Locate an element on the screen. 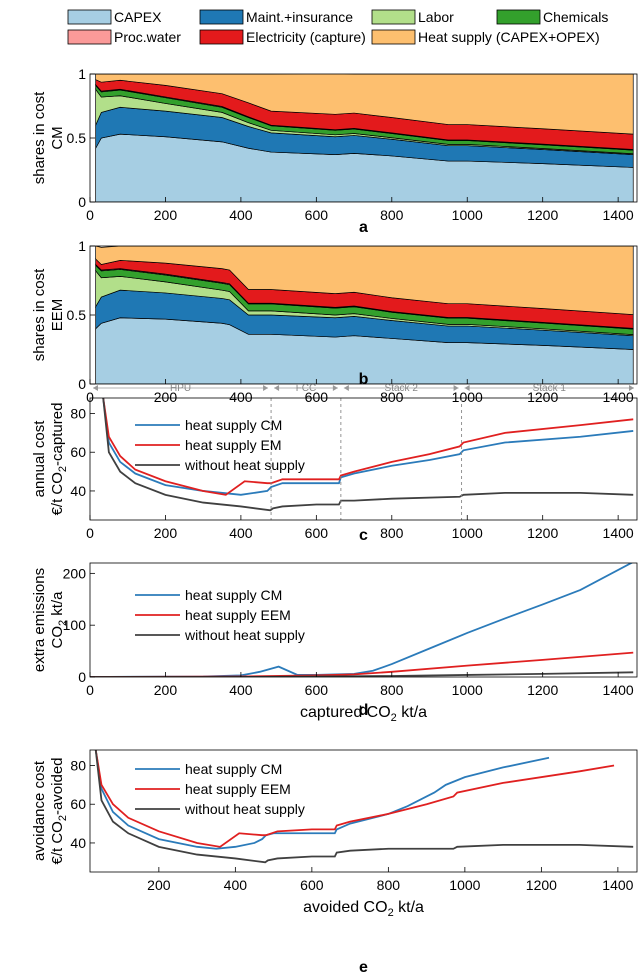 The width and height of the screenshot is (639, 974). panel-letter: c is located at coordinates (363, 535).